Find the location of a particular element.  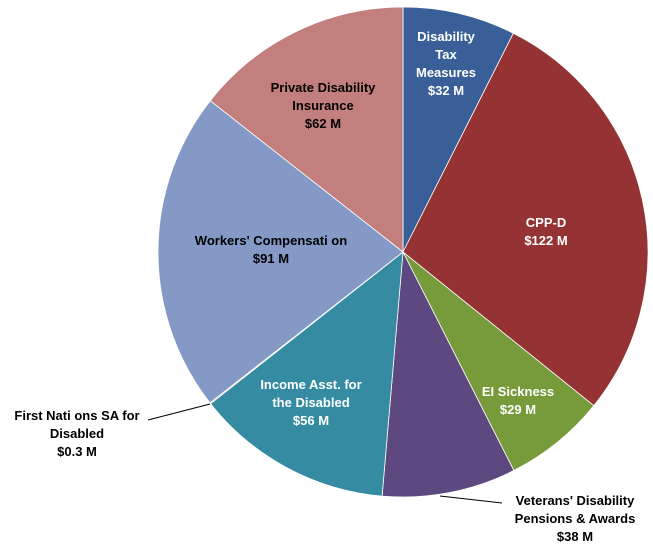

slice-label-line: $62 M is located at coordinates (323, 123).